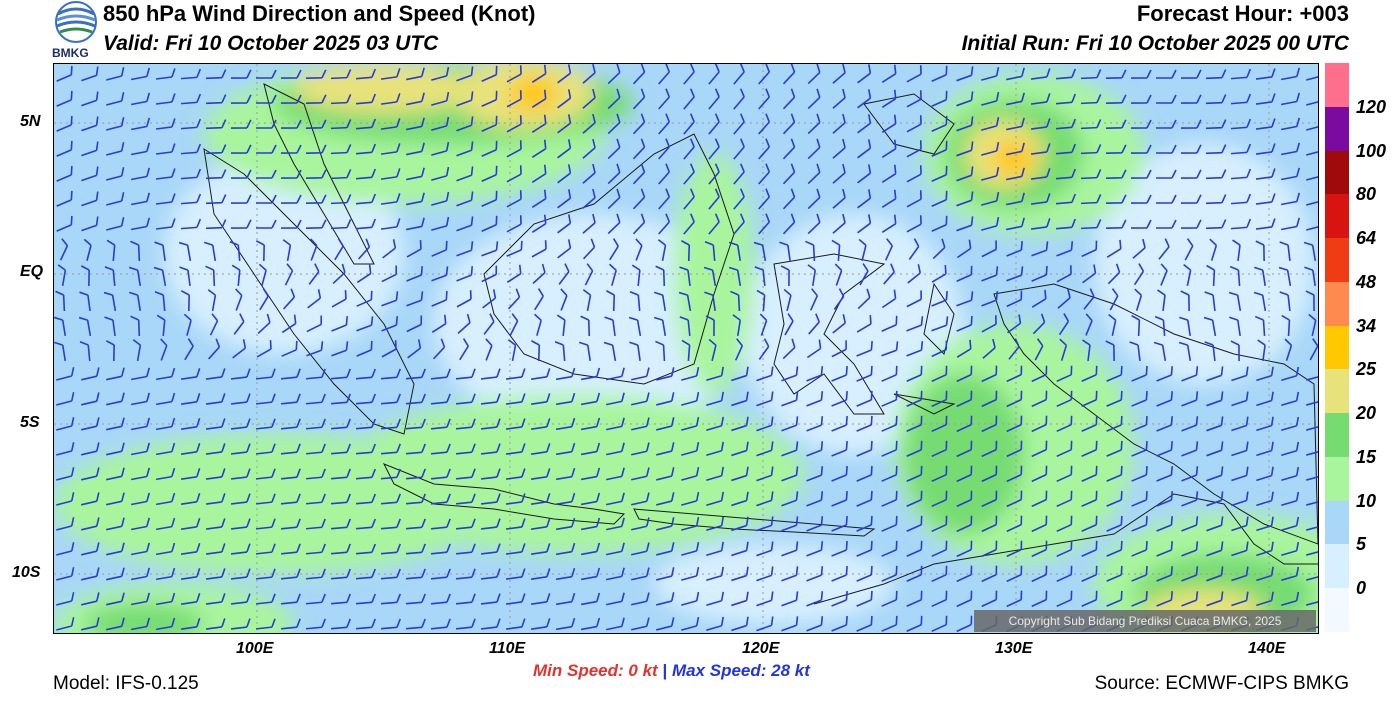 Image resolution: width=1400 pixels, height=709 pixels. Describe the element at coordinates (719, 670) in the screenshot. I see `max-speed-label: Max Speed:` at that location.